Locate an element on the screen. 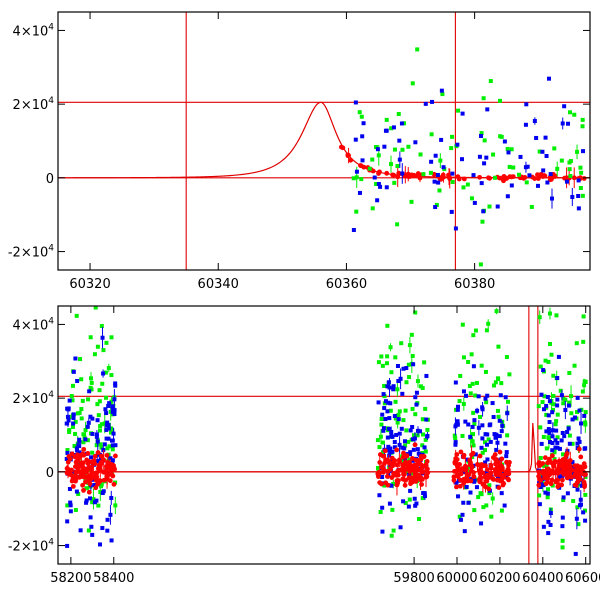 This screenshot has width=600, height=600. y-tick-label: 4×104 is located at coordinates (34, 30).